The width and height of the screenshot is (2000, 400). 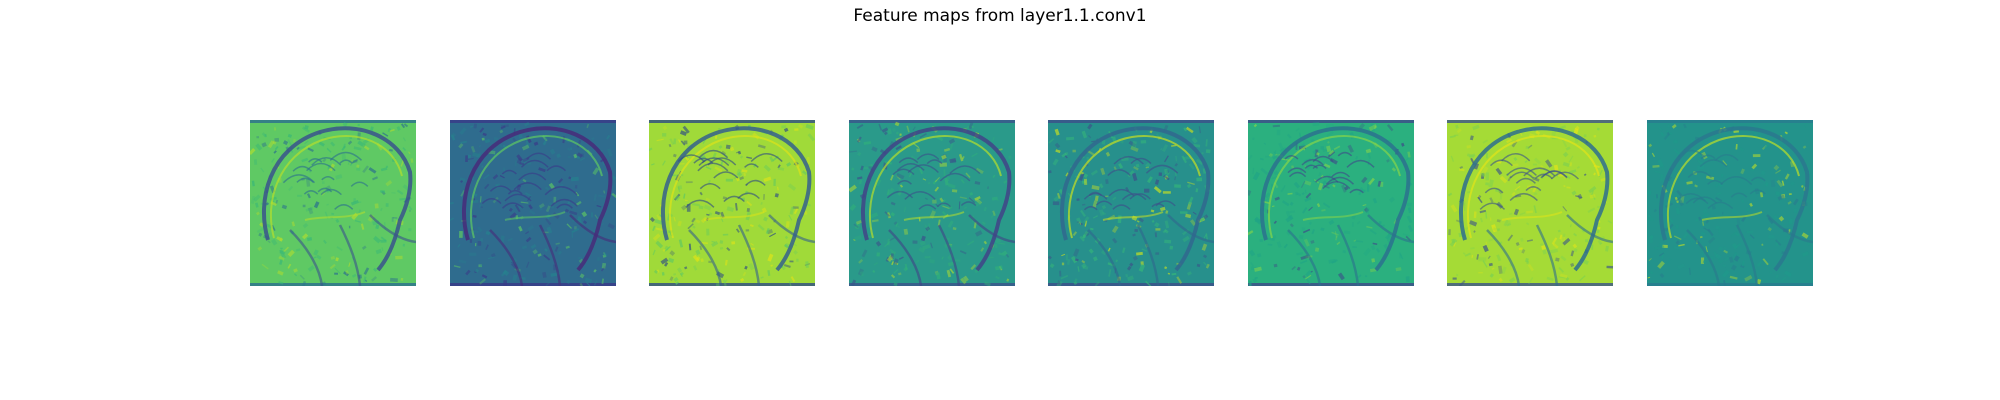 I want to click on feature-map-5-image, so click(x=1131, y=203).